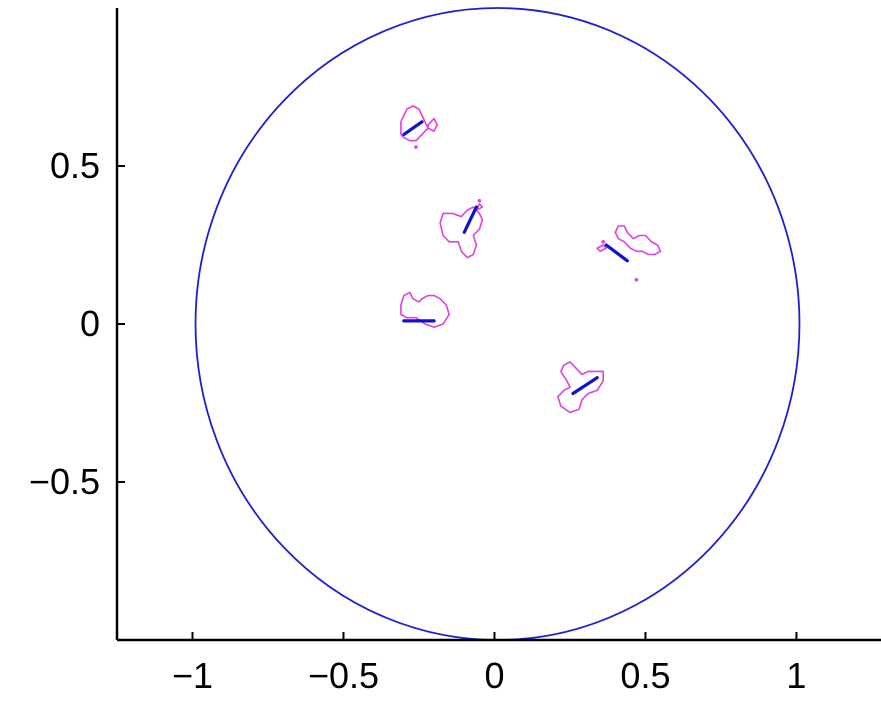 Image resolution: width=881 pixels, height=704 pixels. Describe the element at coordinates (343, 675) in the screenshot. I see `x-tick-label: −0.5` at that location.